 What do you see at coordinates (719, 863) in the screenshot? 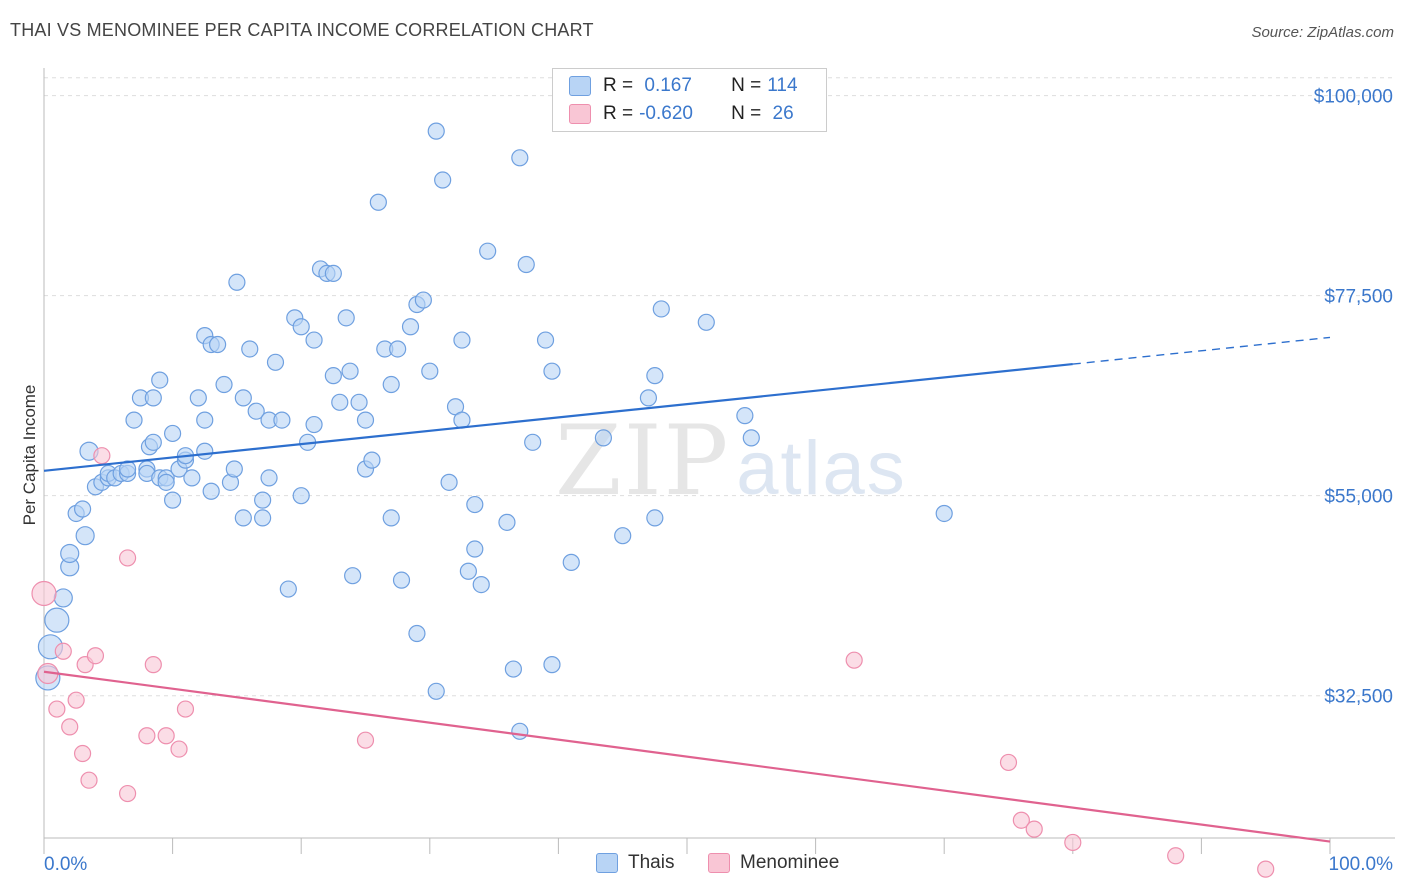
I see `bottom-legend-swatch-menominee` at bounding box center [719, 863].